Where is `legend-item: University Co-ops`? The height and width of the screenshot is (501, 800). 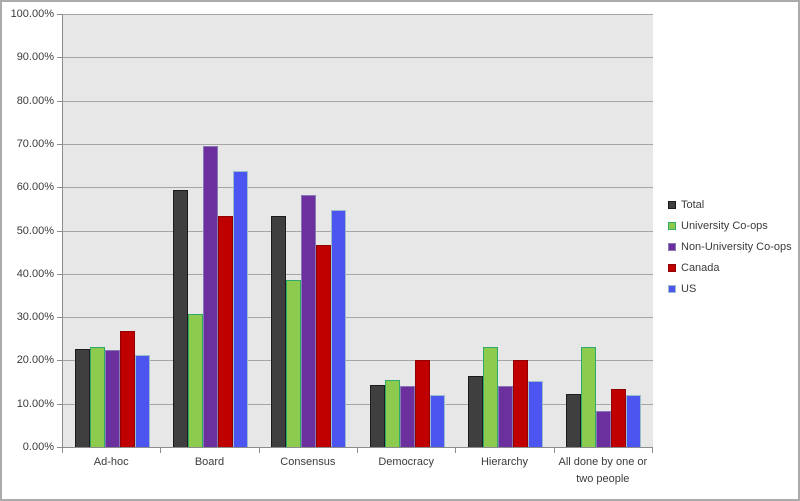 legend-item: University Co-ops is located at coordinates (730, 226).